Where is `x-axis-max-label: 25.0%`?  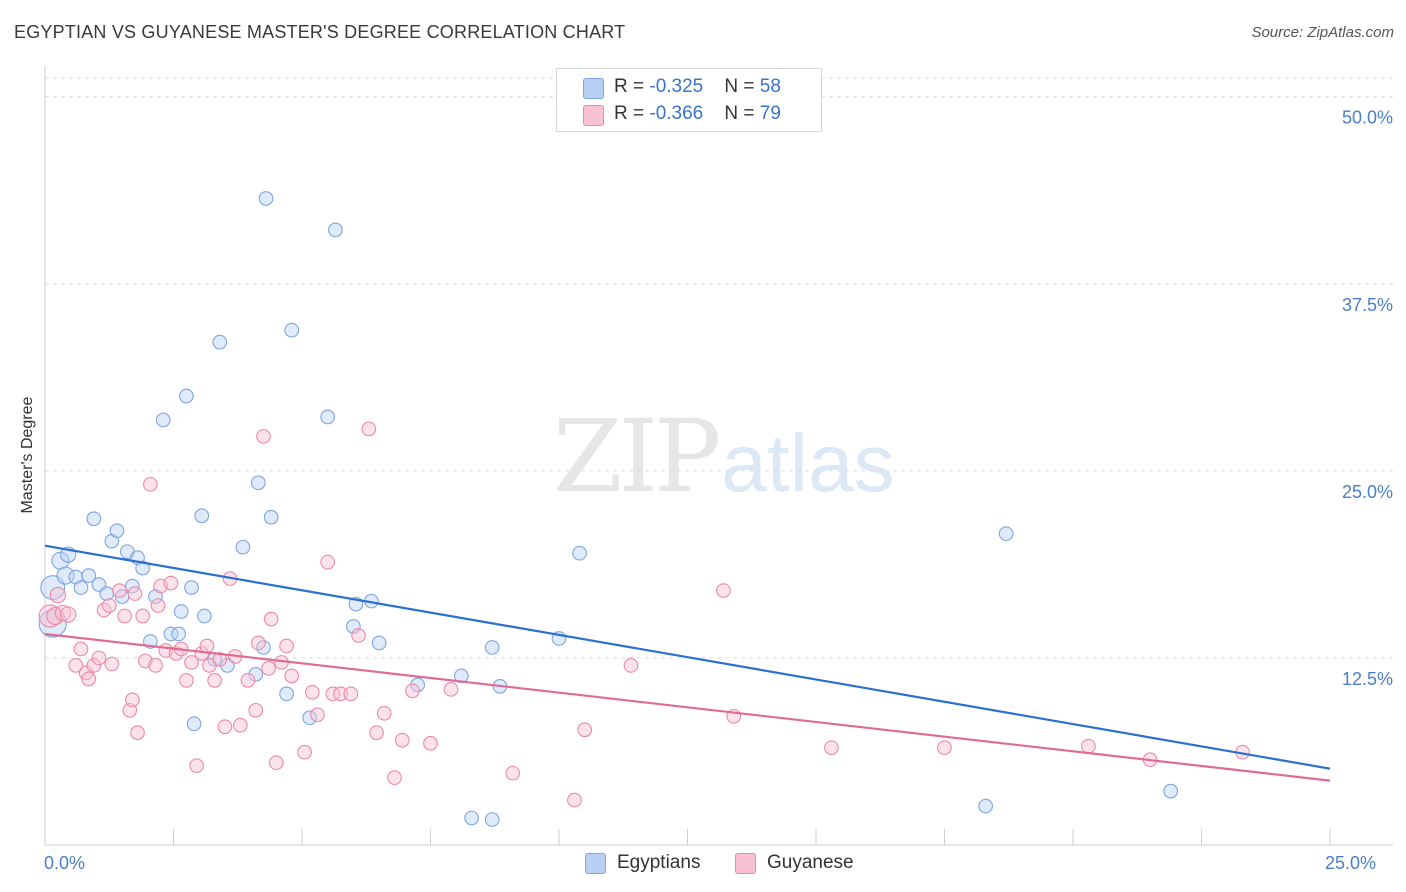
x-axis-max-label: 25.0% is located at coordinates (1351, 863).